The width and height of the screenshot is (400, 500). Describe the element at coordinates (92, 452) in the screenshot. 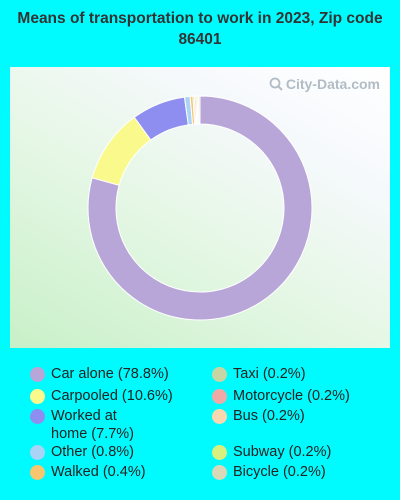

I see `legend-label: Other (0.8%)` at that location.